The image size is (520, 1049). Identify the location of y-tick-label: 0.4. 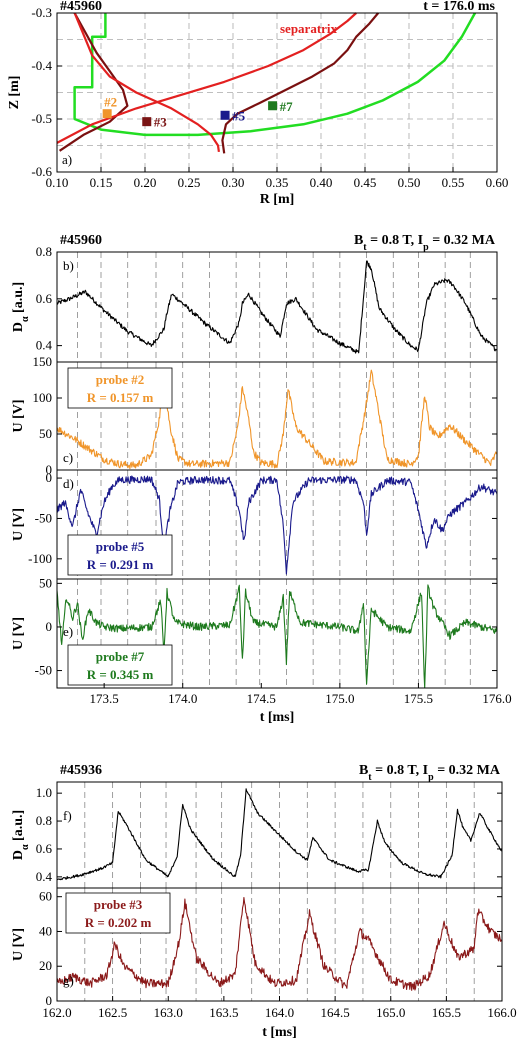
(44, 876).